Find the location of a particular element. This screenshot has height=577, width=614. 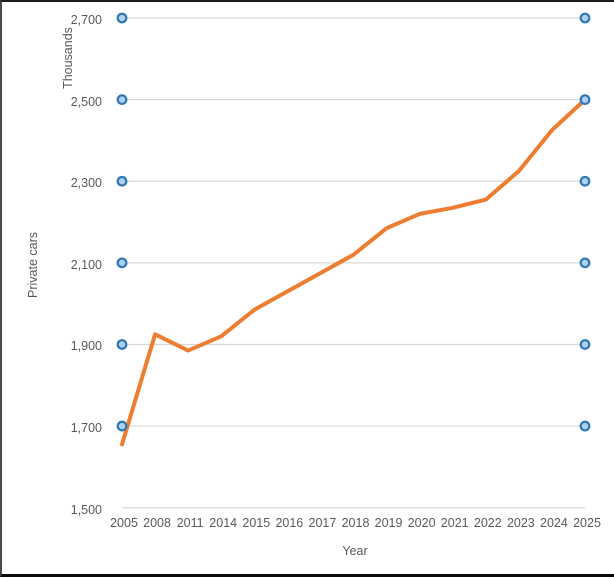

x-tick-label: 2024 is located at coordinates (554, 523).